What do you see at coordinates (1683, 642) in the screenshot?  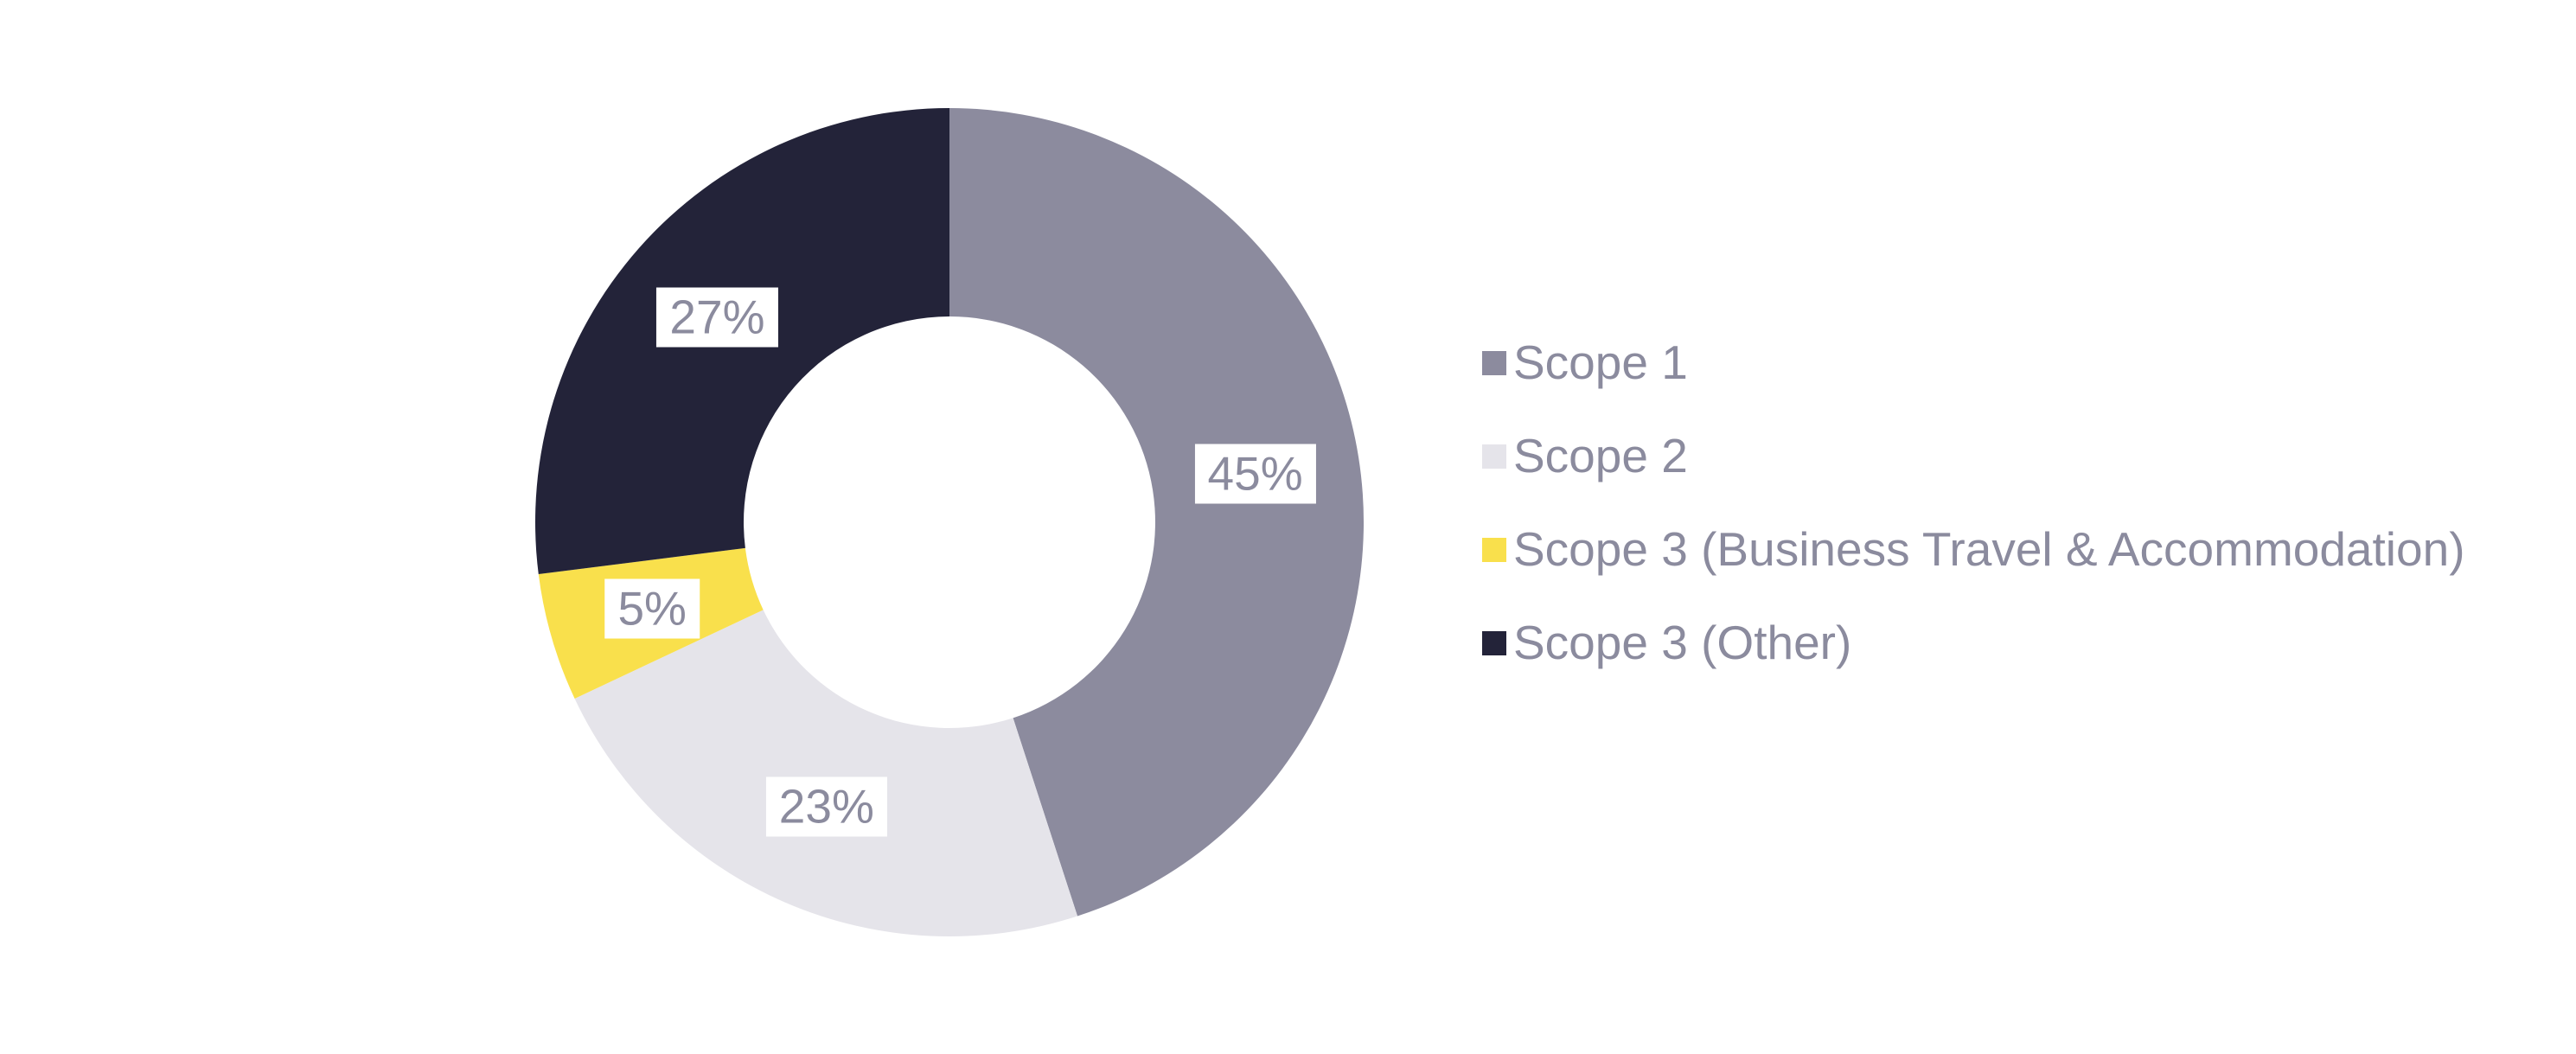 I see `legend-item-label: Scope 3 (Other)` at bounding box center [1683, 642].